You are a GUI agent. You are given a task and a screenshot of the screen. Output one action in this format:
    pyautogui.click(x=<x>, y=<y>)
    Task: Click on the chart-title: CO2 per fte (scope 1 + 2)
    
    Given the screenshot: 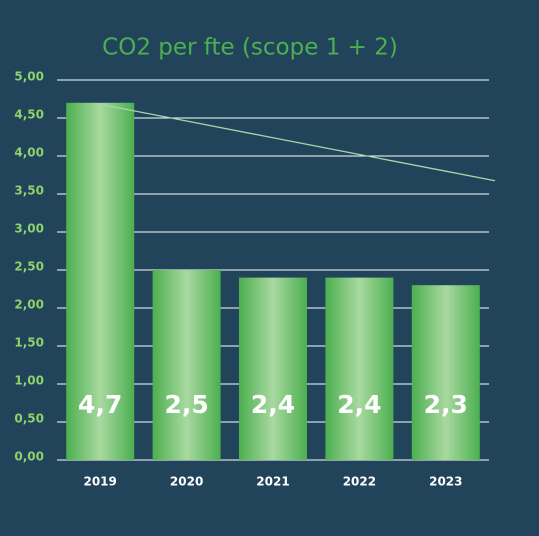 What is the action you would take?
    pyautogui.click(x=250, y=48)
    